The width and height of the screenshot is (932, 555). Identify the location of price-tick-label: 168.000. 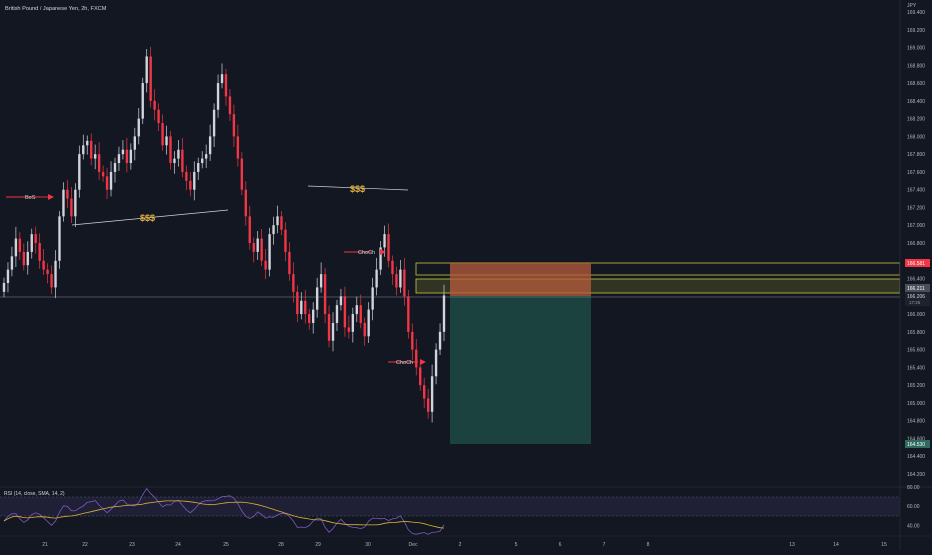
(916, 137).